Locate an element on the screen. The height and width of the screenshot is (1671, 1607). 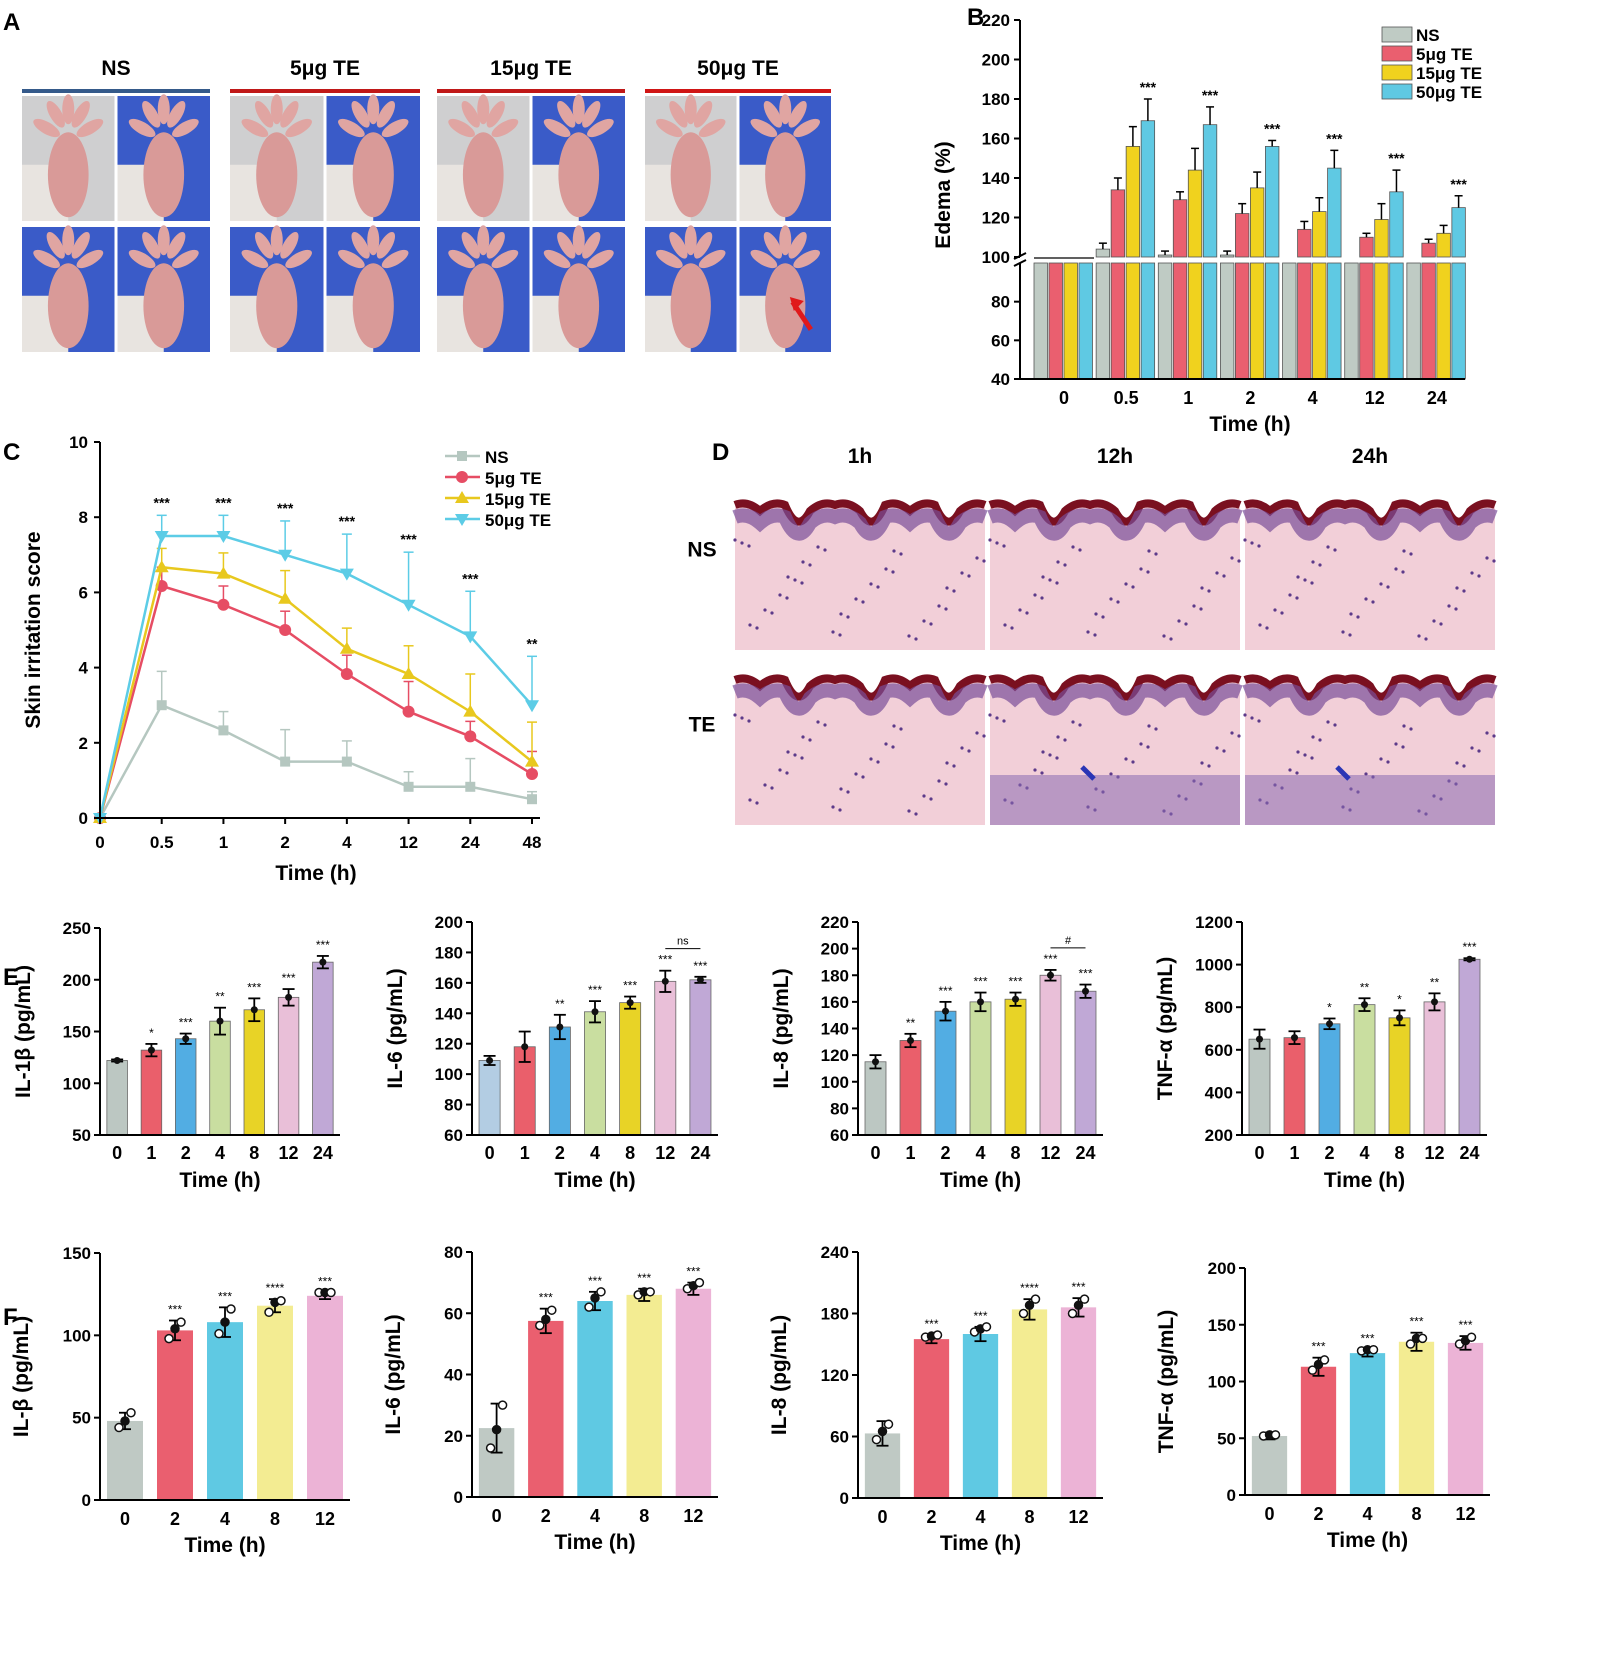
bar-b-15μg TE-2-lower is located at coordinates (1257, 321).